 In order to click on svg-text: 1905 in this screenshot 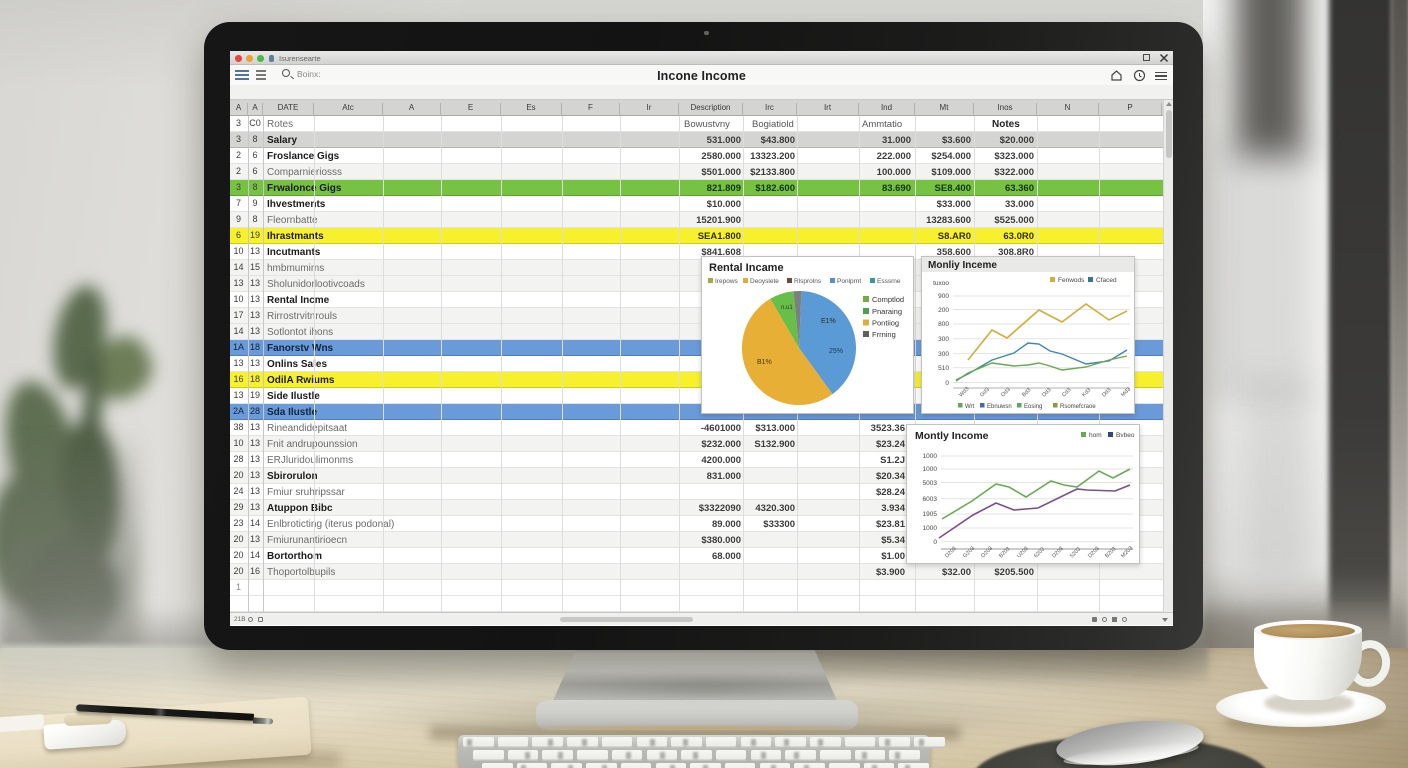, I will do `click(930, 514)`.